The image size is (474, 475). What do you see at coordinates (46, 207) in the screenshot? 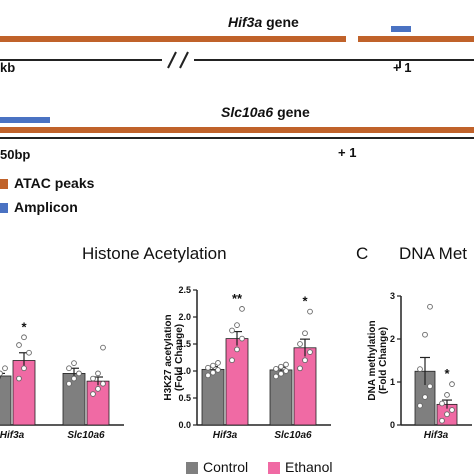
I see `amplicon-legend-label: Amplicon` at bounding box center [46, 207].